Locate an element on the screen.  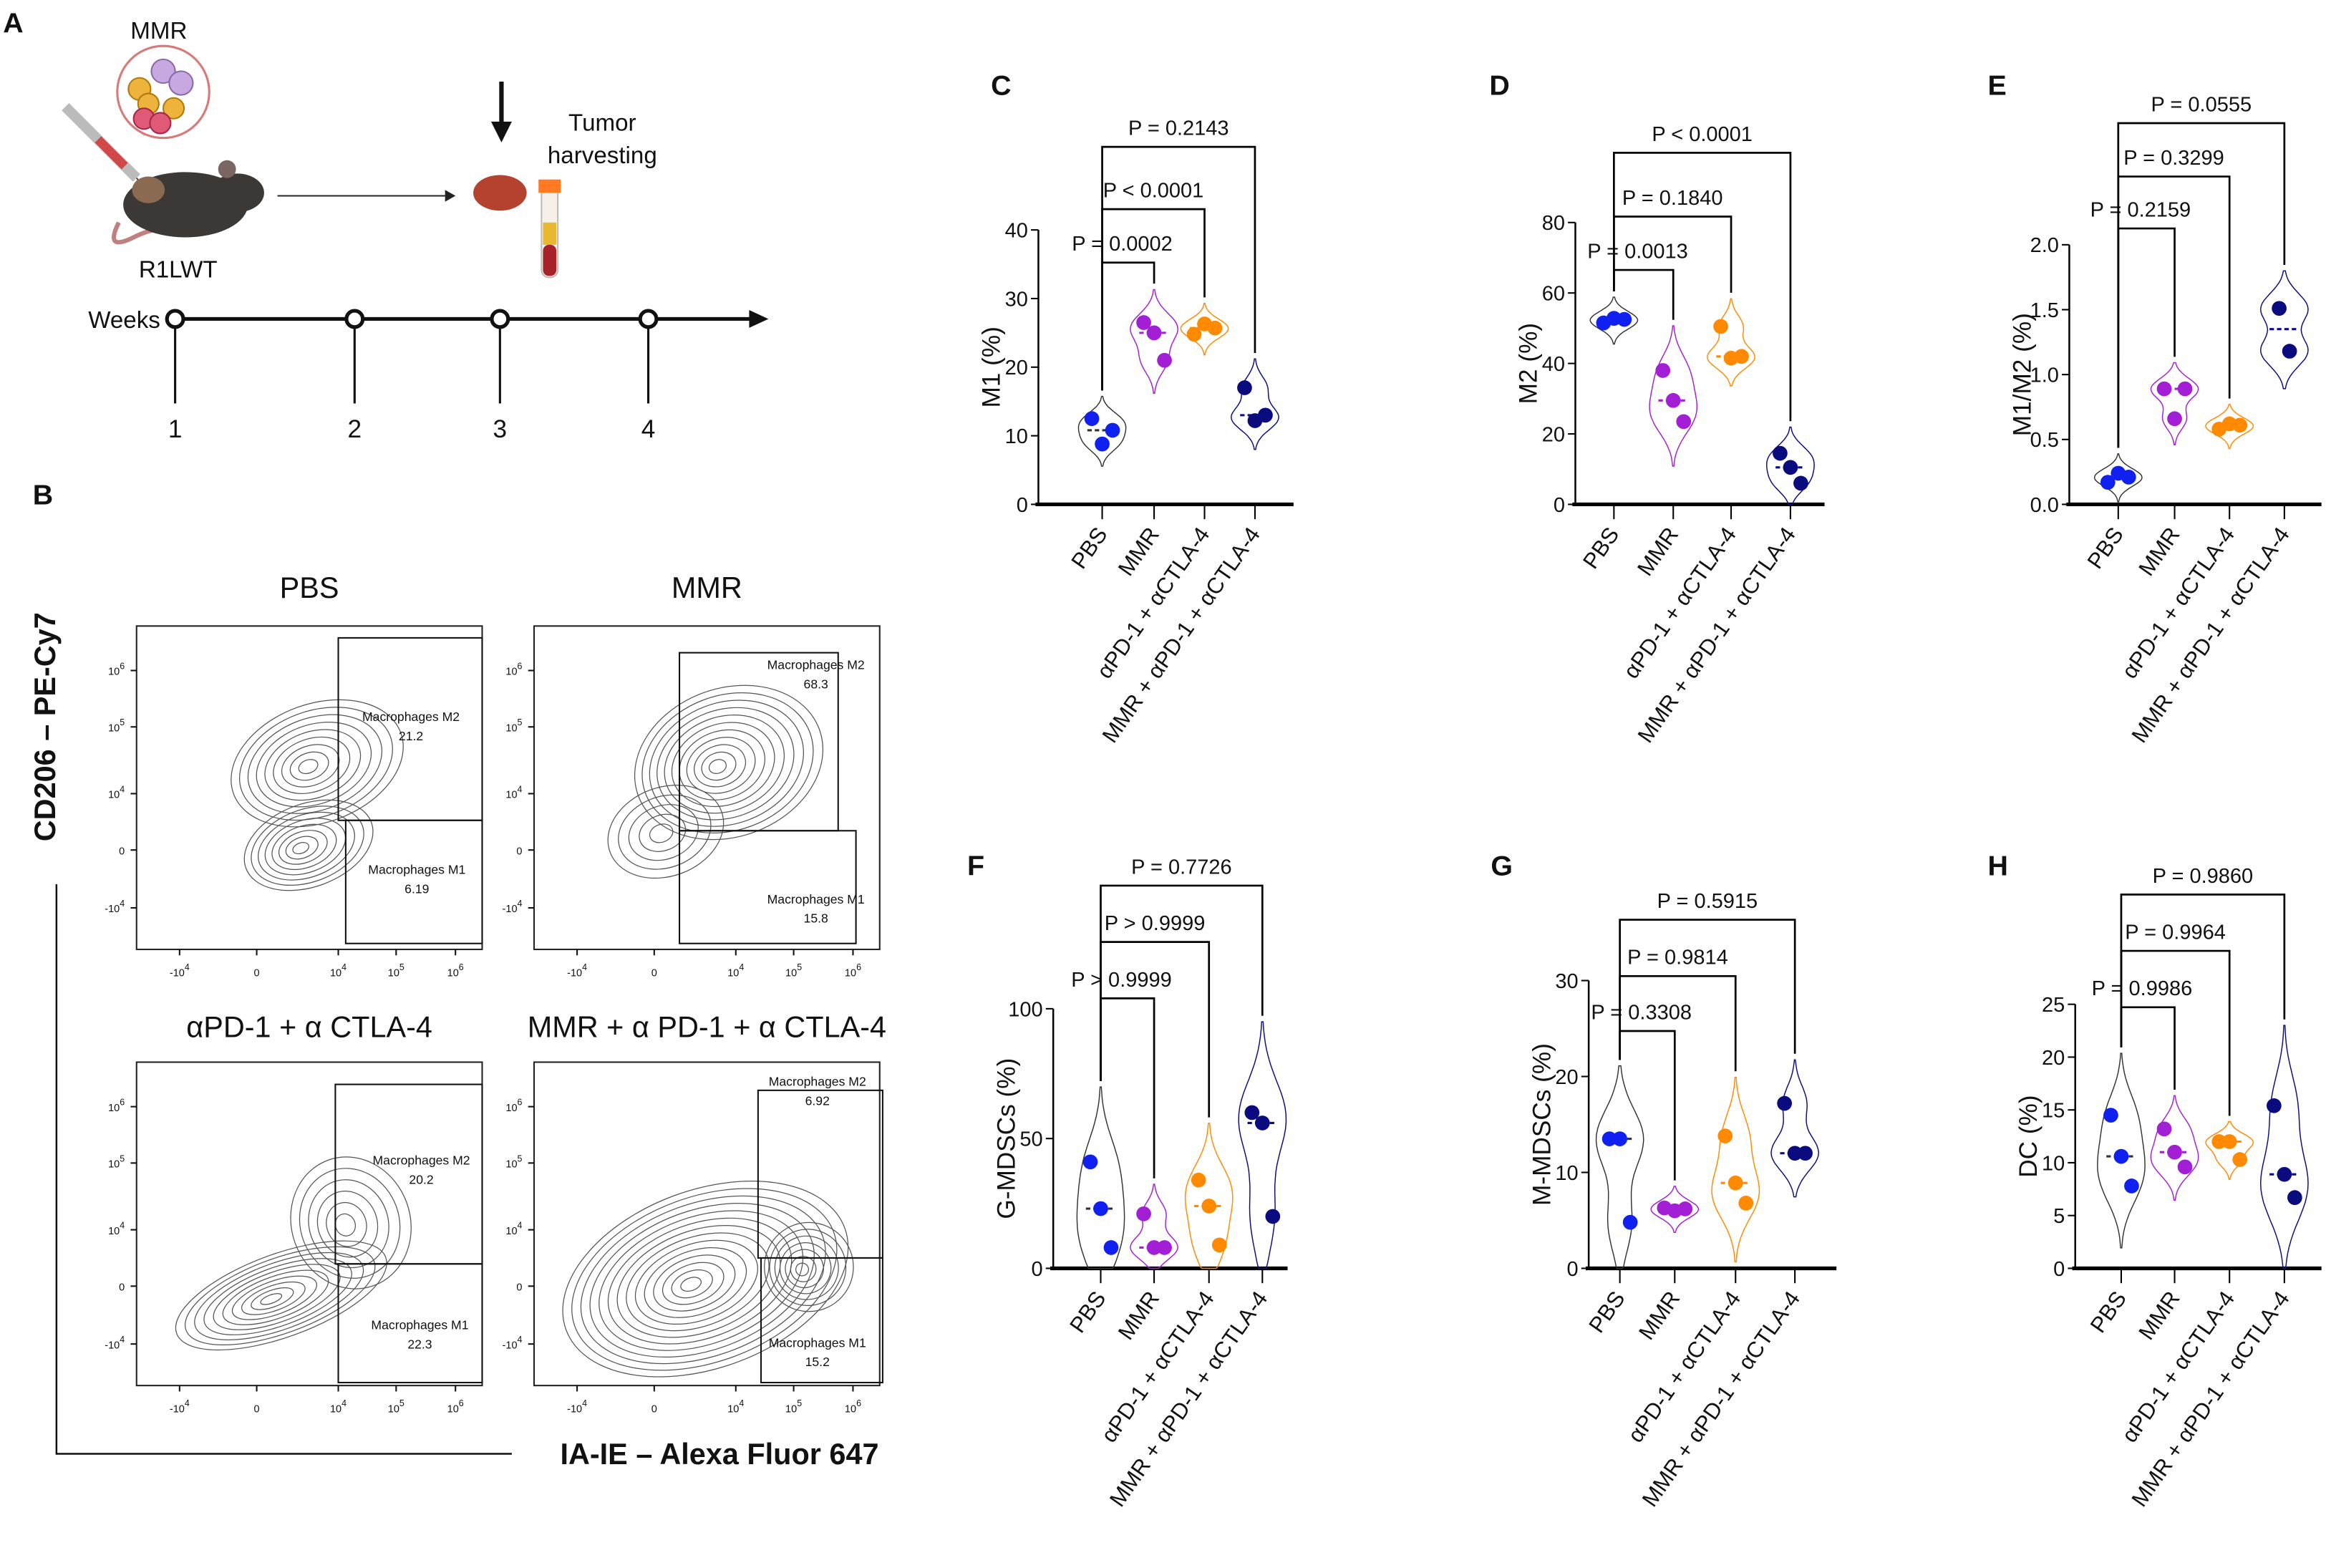
y-axis-label: M-MDSCs (%) is located at coordinates (1542, 1124).